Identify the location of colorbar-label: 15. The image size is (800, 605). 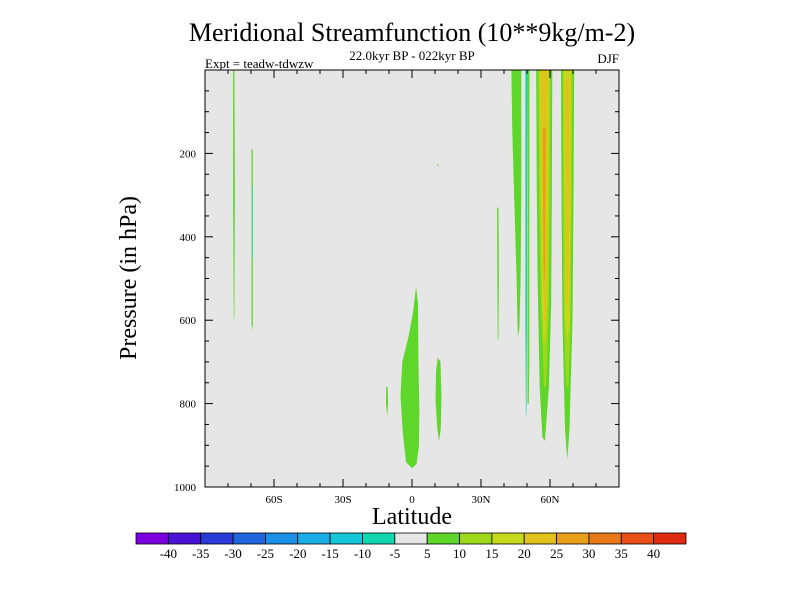
(491, 553).